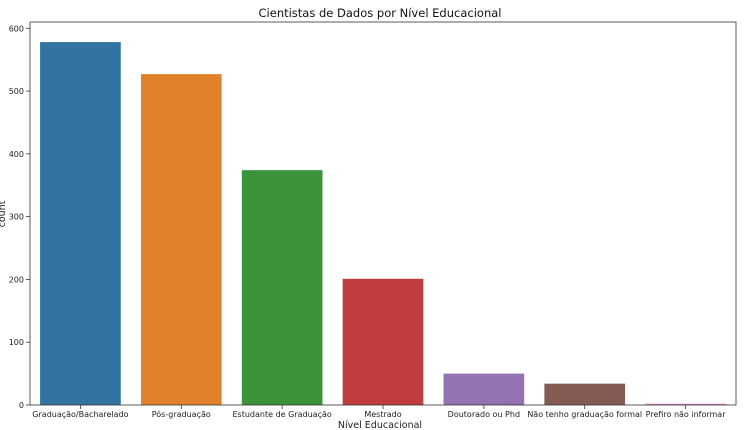 The width and height of the screenshot is (750, 430). What do you see at coordinates (16, 217) in the screenshot?
I see `y-tick-label: 300` at bounding box center [16, 217].